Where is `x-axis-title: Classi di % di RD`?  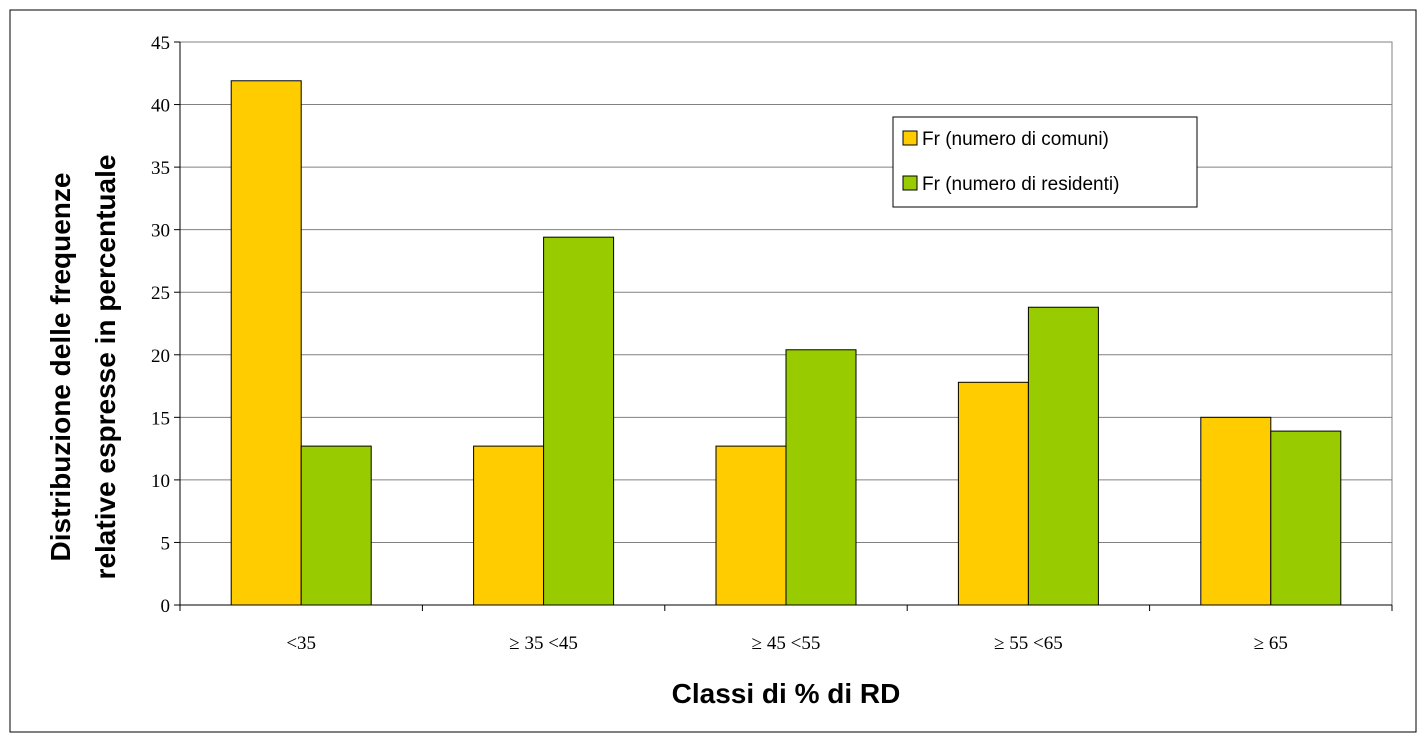
x-axis-title: Classi di % di RD is located at coordinates (786, 693).